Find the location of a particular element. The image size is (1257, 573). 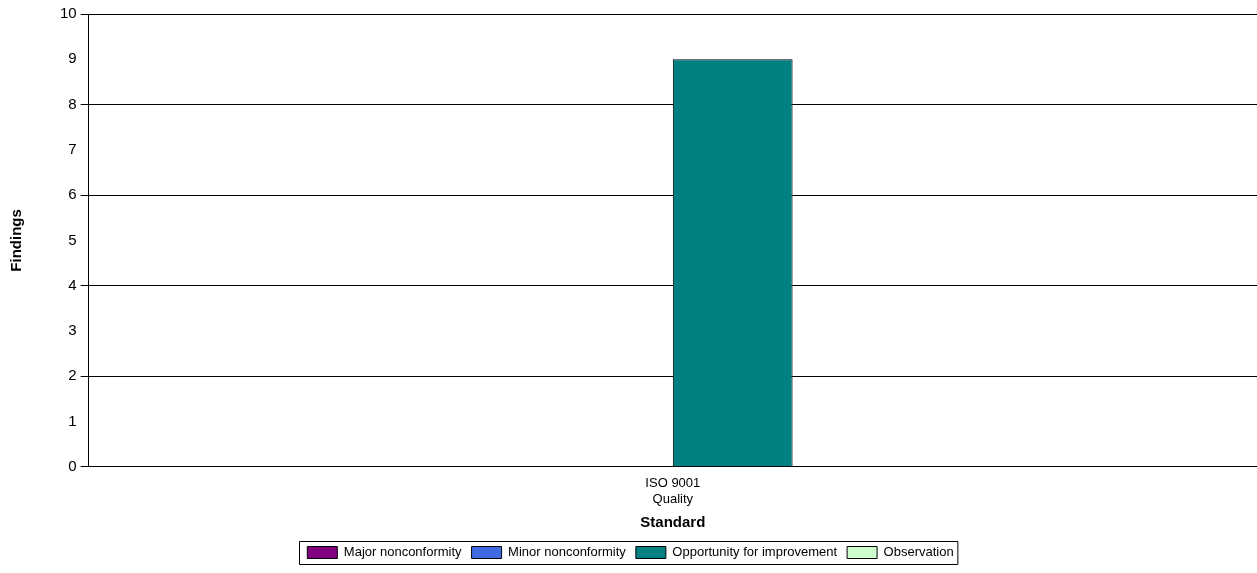

y-tick-label: 4 is located at coordinates (72, 284).